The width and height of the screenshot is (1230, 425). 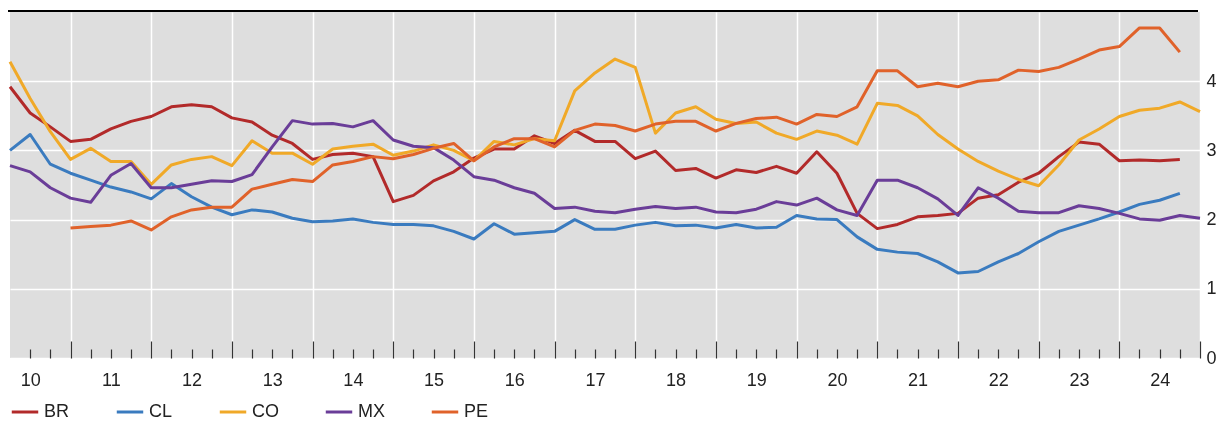 I want to click on y-tick-label: 0, so click(x=1211, y=357).